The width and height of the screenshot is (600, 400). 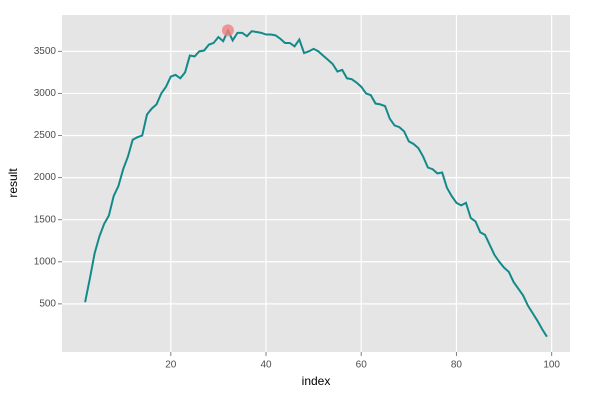 What do you see at coordinates (45, 93) in the screenshot?
I see `y-tick-label: 3000` at bounding box center [45, 93].